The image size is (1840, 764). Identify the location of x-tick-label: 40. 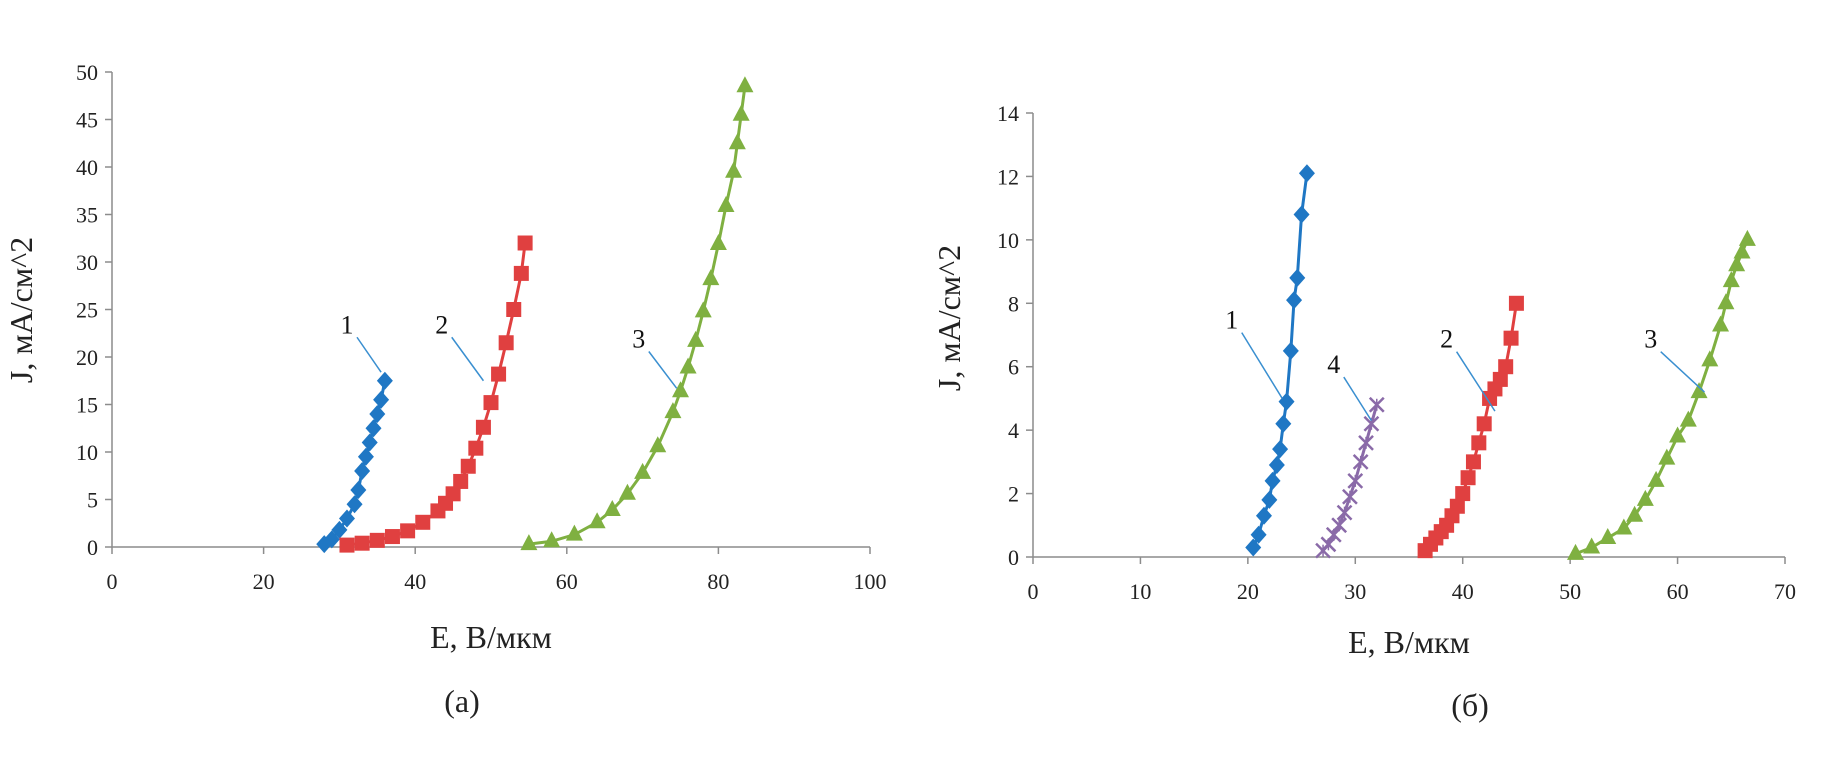
(1463, 591).